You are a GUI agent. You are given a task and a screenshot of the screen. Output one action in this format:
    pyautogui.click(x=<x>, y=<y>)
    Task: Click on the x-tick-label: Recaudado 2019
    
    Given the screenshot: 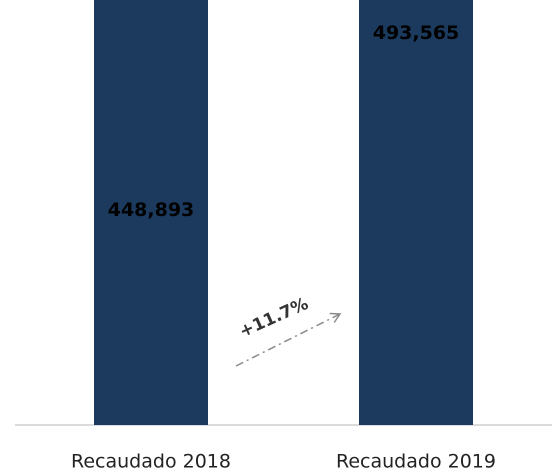 What is the action you would take?
    pyautogui.click(x=416, y=462)
    